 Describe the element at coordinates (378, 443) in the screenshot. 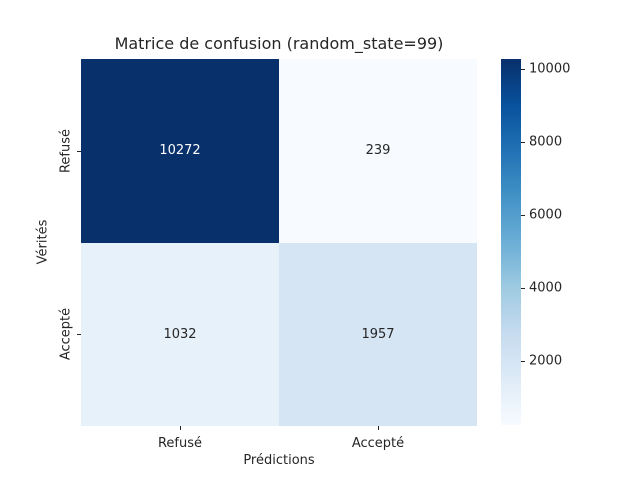

I see `x-tick-label-Accepté: Accepté` at that location.